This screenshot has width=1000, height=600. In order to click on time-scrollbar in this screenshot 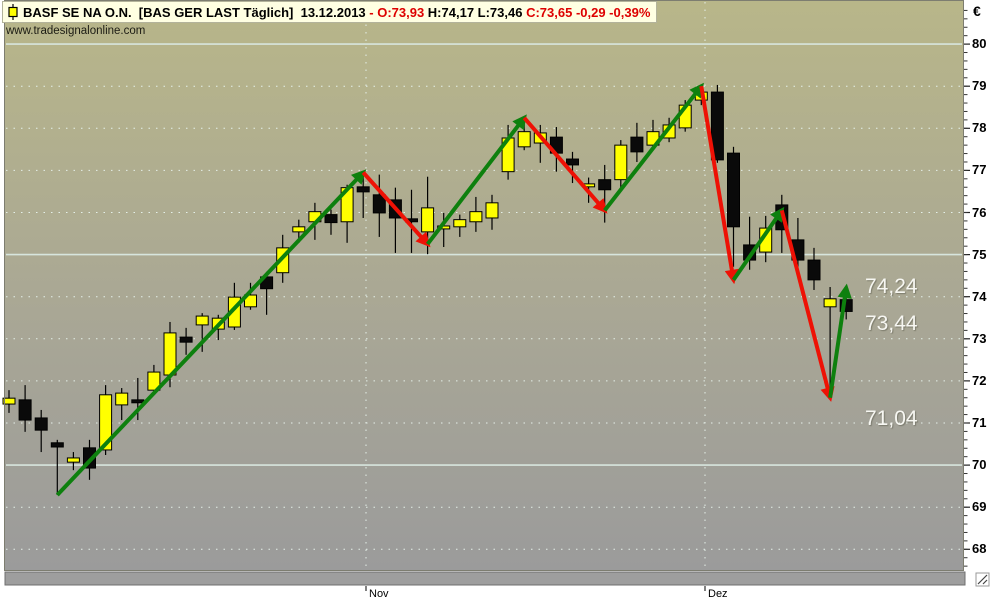, I will do `click(485, 578)`.